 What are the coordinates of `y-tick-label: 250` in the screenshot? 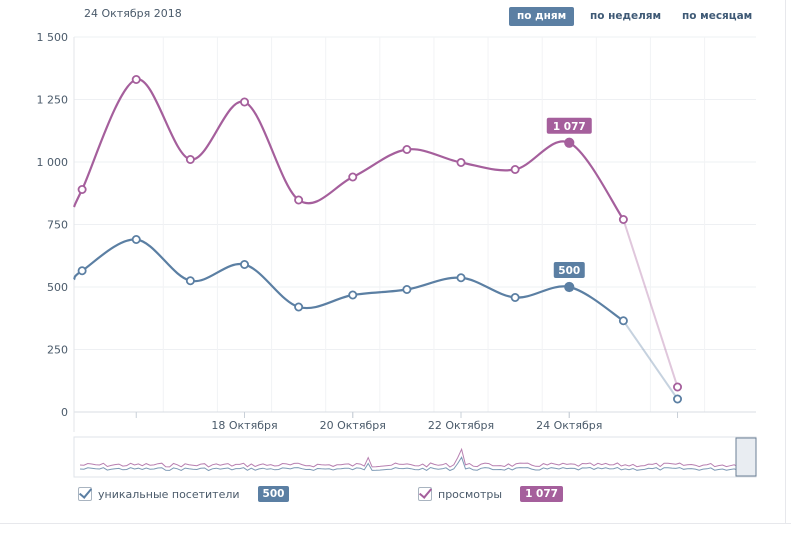 It's located at (57, 350).